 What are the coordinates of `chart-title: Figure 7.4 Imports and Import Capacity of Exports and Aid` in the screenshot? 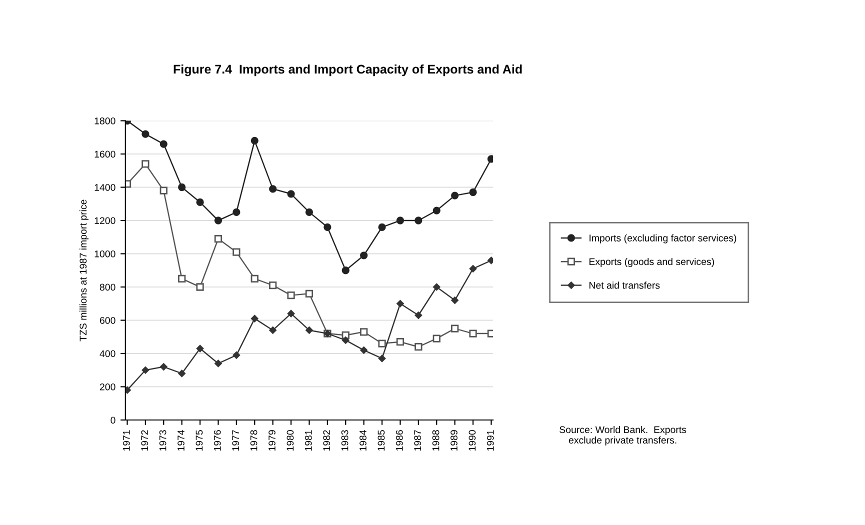 It's located at (348, 70).